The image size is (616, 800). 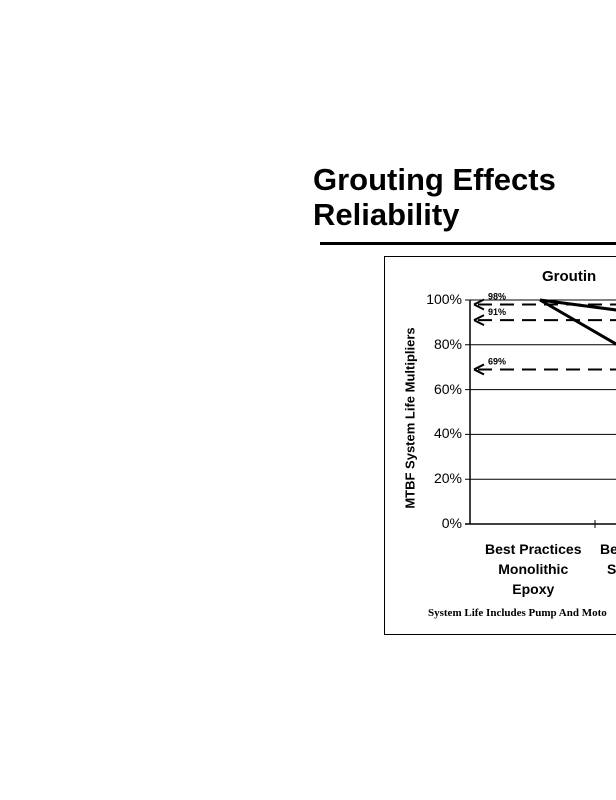 What do you see at coordinates (569, 276) in the screenshot?
I see `chart-title: Groutin` at bounding box center [569, 276].